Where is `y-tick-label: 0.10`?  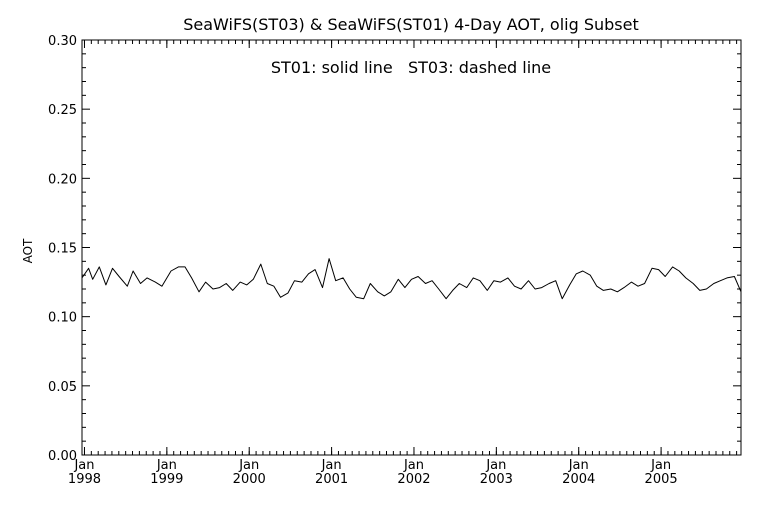
y-tick-label: 0.10 is located at coordinates (62, 318).